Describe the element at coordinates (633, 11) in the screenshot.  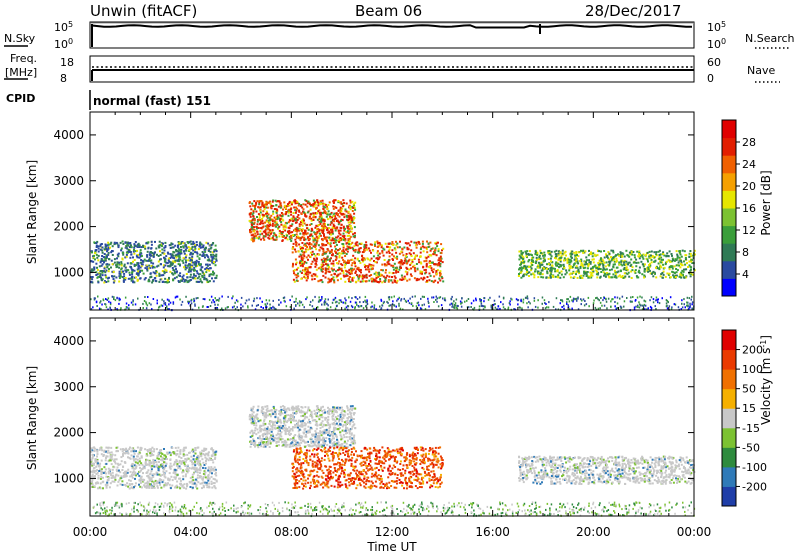
I see `date-title: 28/Dec/2017` at that location.